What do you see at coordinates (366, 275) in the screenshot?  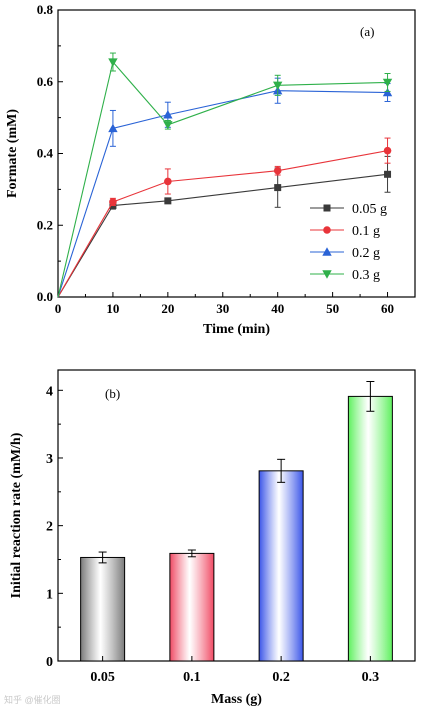 I see `legend-label: 0.3 g` at bounding box center [366, 275].